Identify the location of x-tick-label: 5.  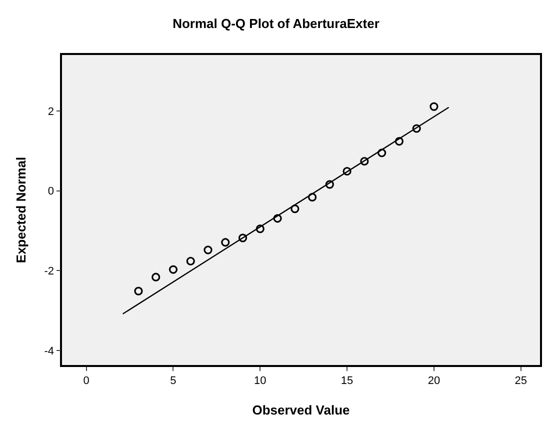
(173, 380).